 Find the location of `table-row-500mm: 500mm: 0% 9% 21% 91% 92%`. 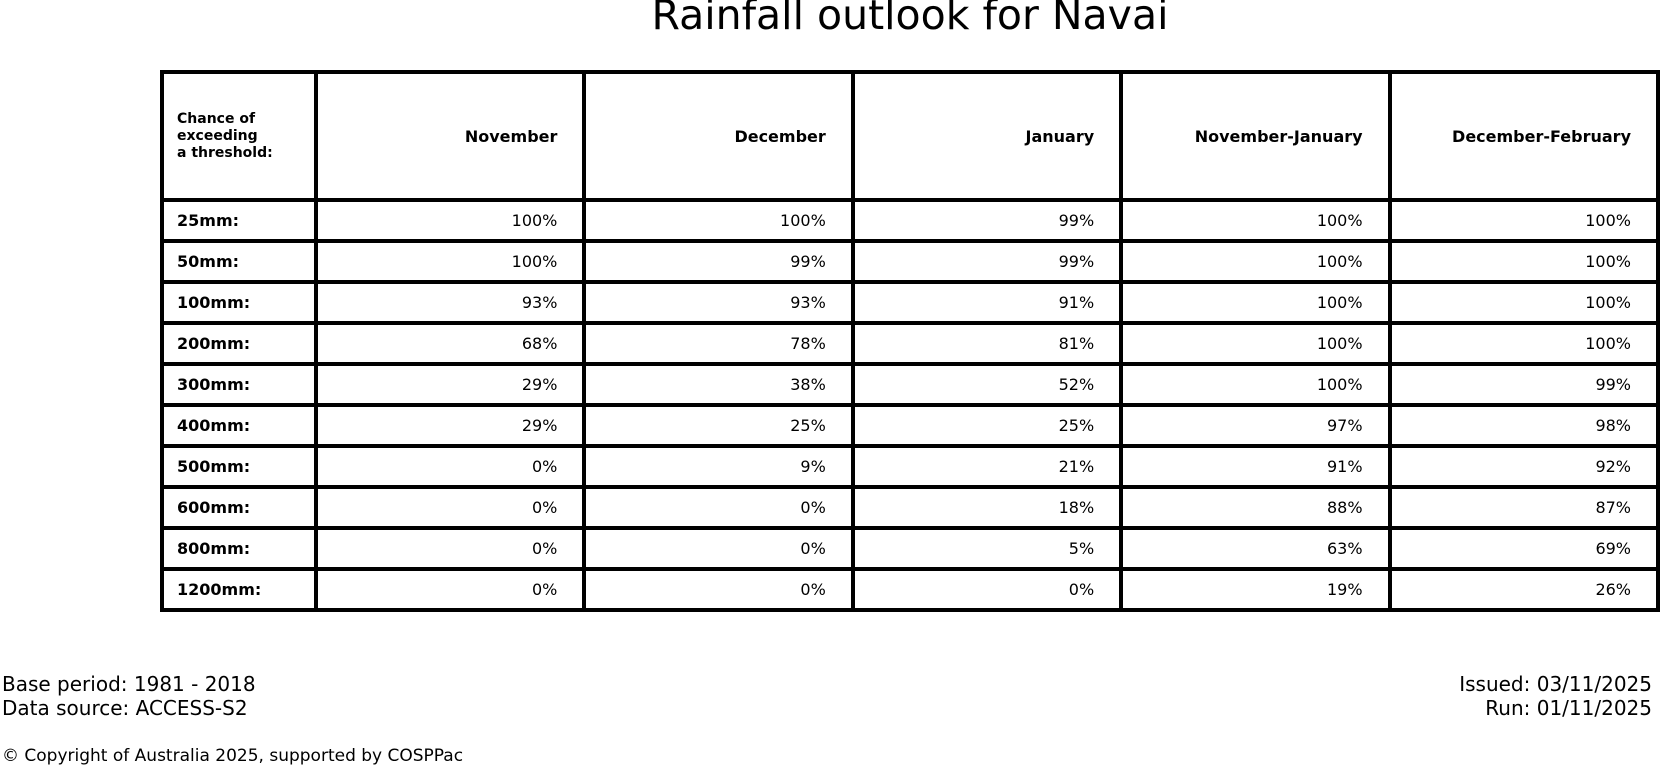

table-row-500mm: 500mm: 0% 9% 21% 91% 92% is located at coordinates (910, 466).